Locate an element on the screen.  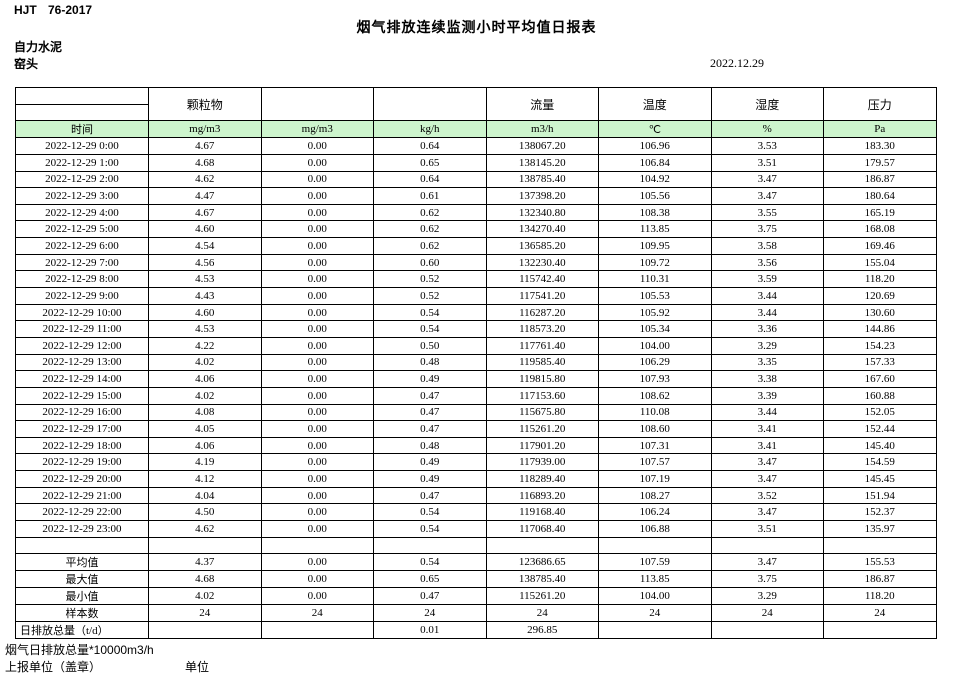
value-cell: 4.67 is located at coordinates (205, 146).